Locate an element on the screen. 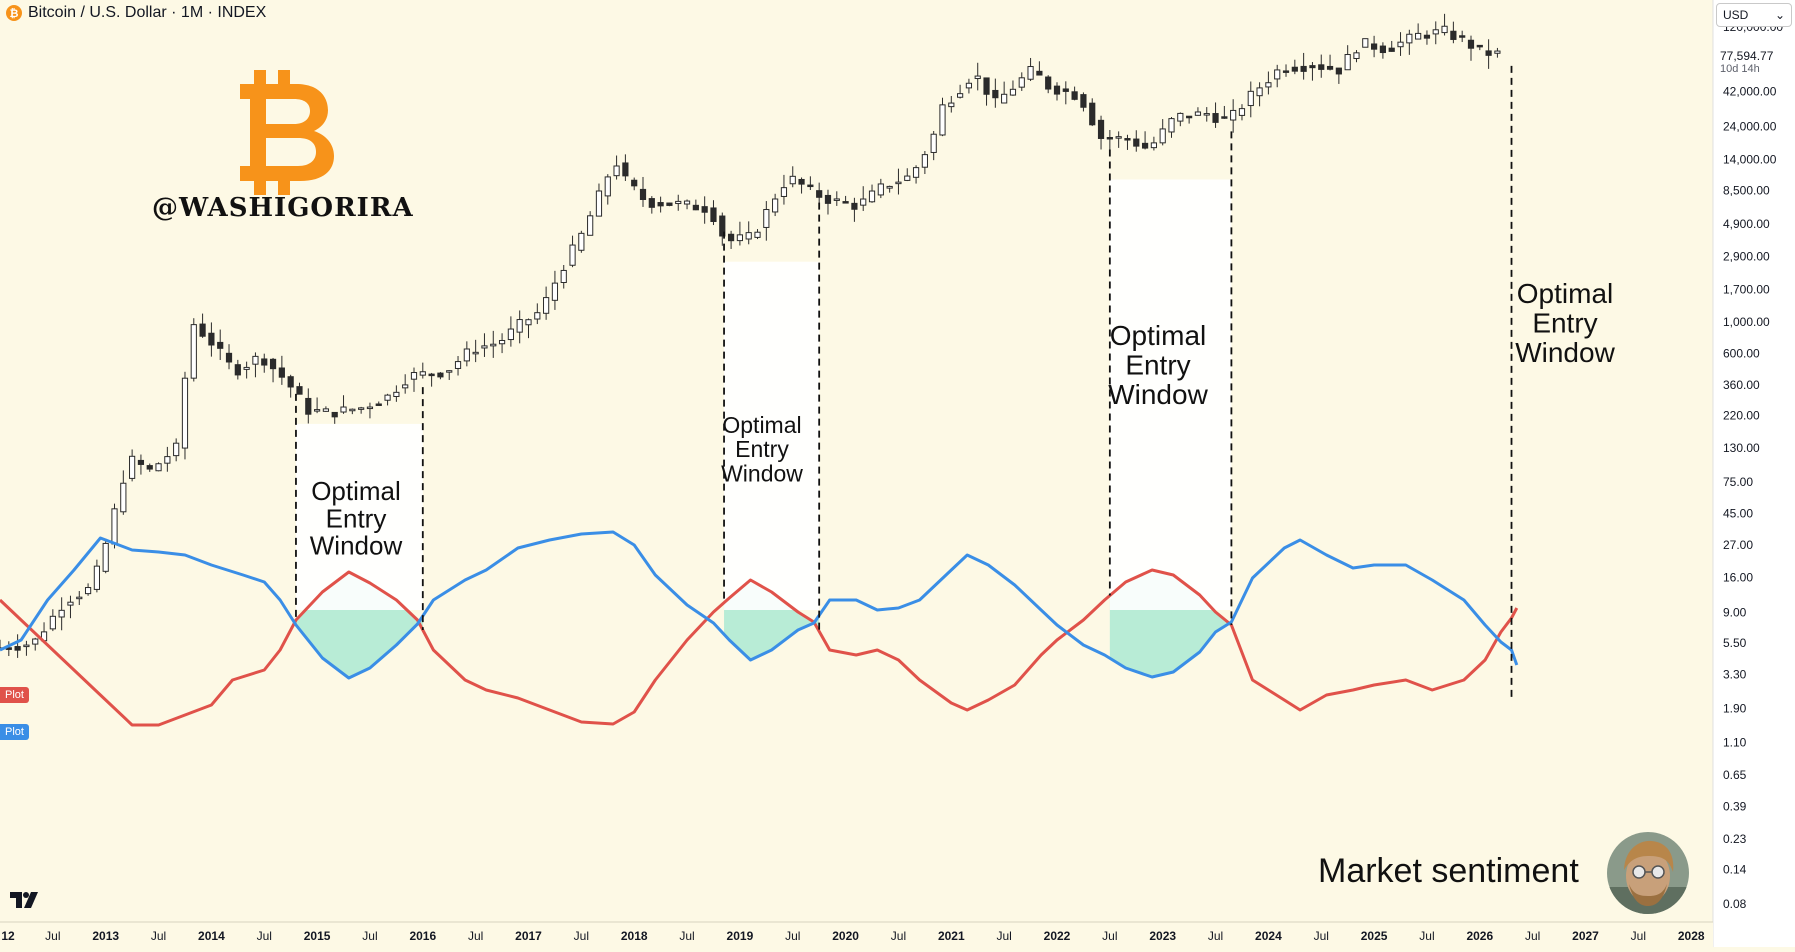  price-tick-label: 1,700.00 is located at coordinates (1746, 290).